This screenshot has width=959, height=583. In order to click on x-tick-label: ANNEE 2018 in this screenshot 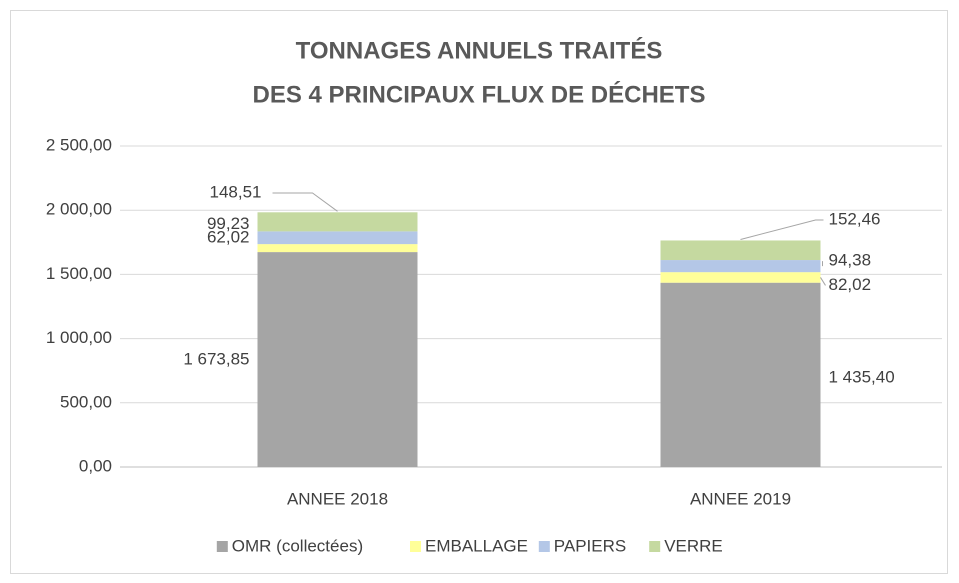, I will do `click(337, 498)`.